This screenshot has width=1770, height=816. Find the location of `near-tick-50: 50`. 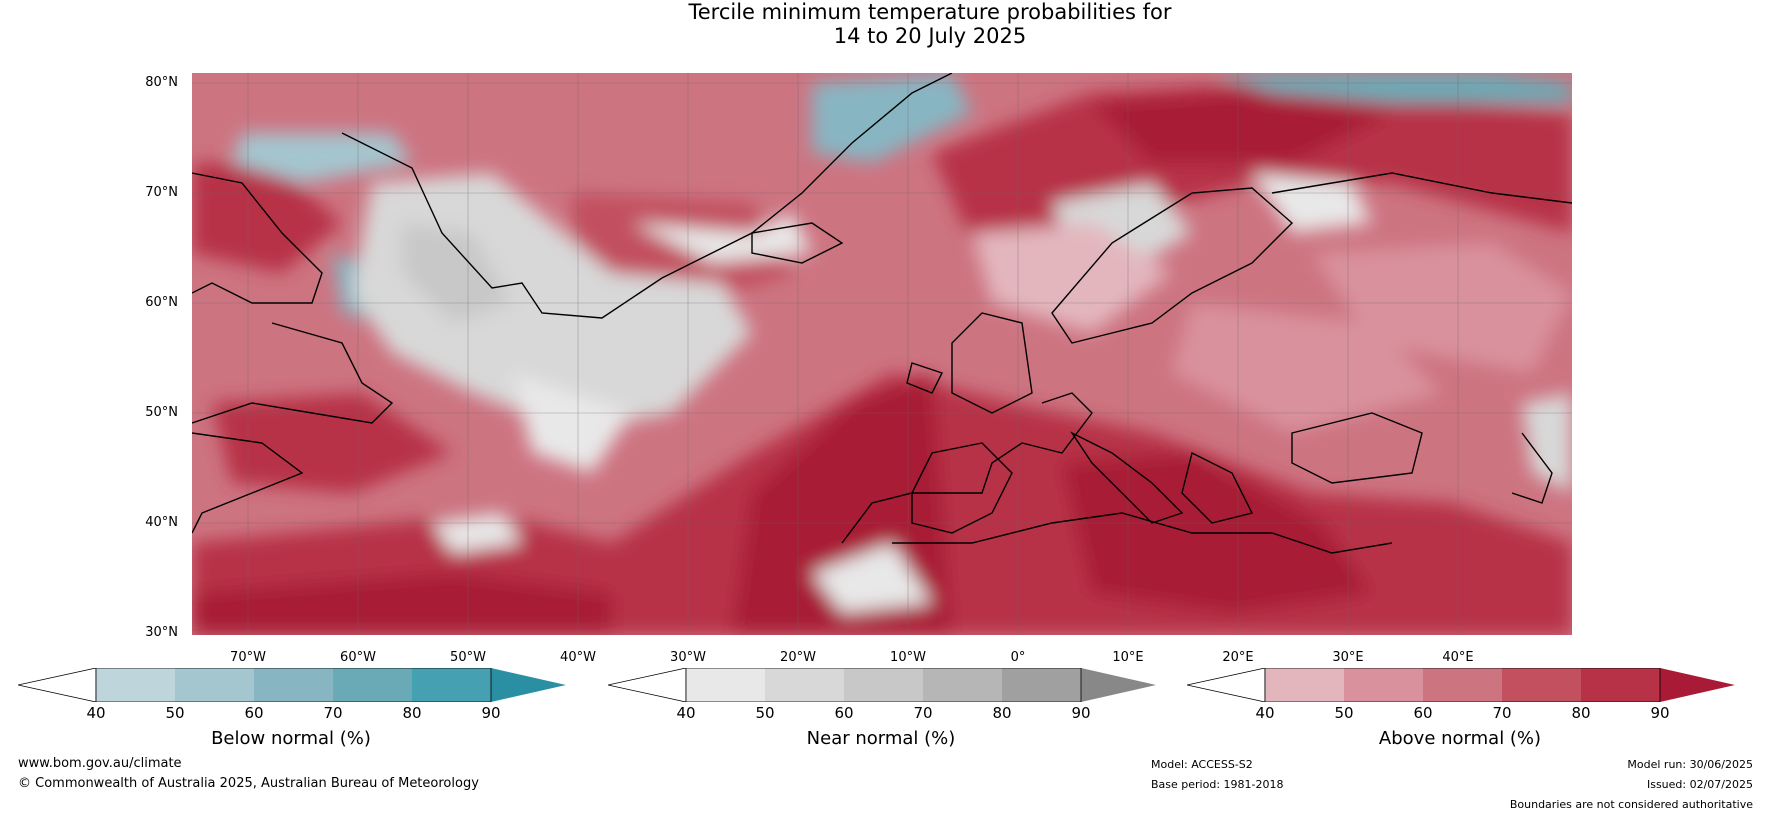

near-tick-50: 50 is located at coordinates (765, 713).